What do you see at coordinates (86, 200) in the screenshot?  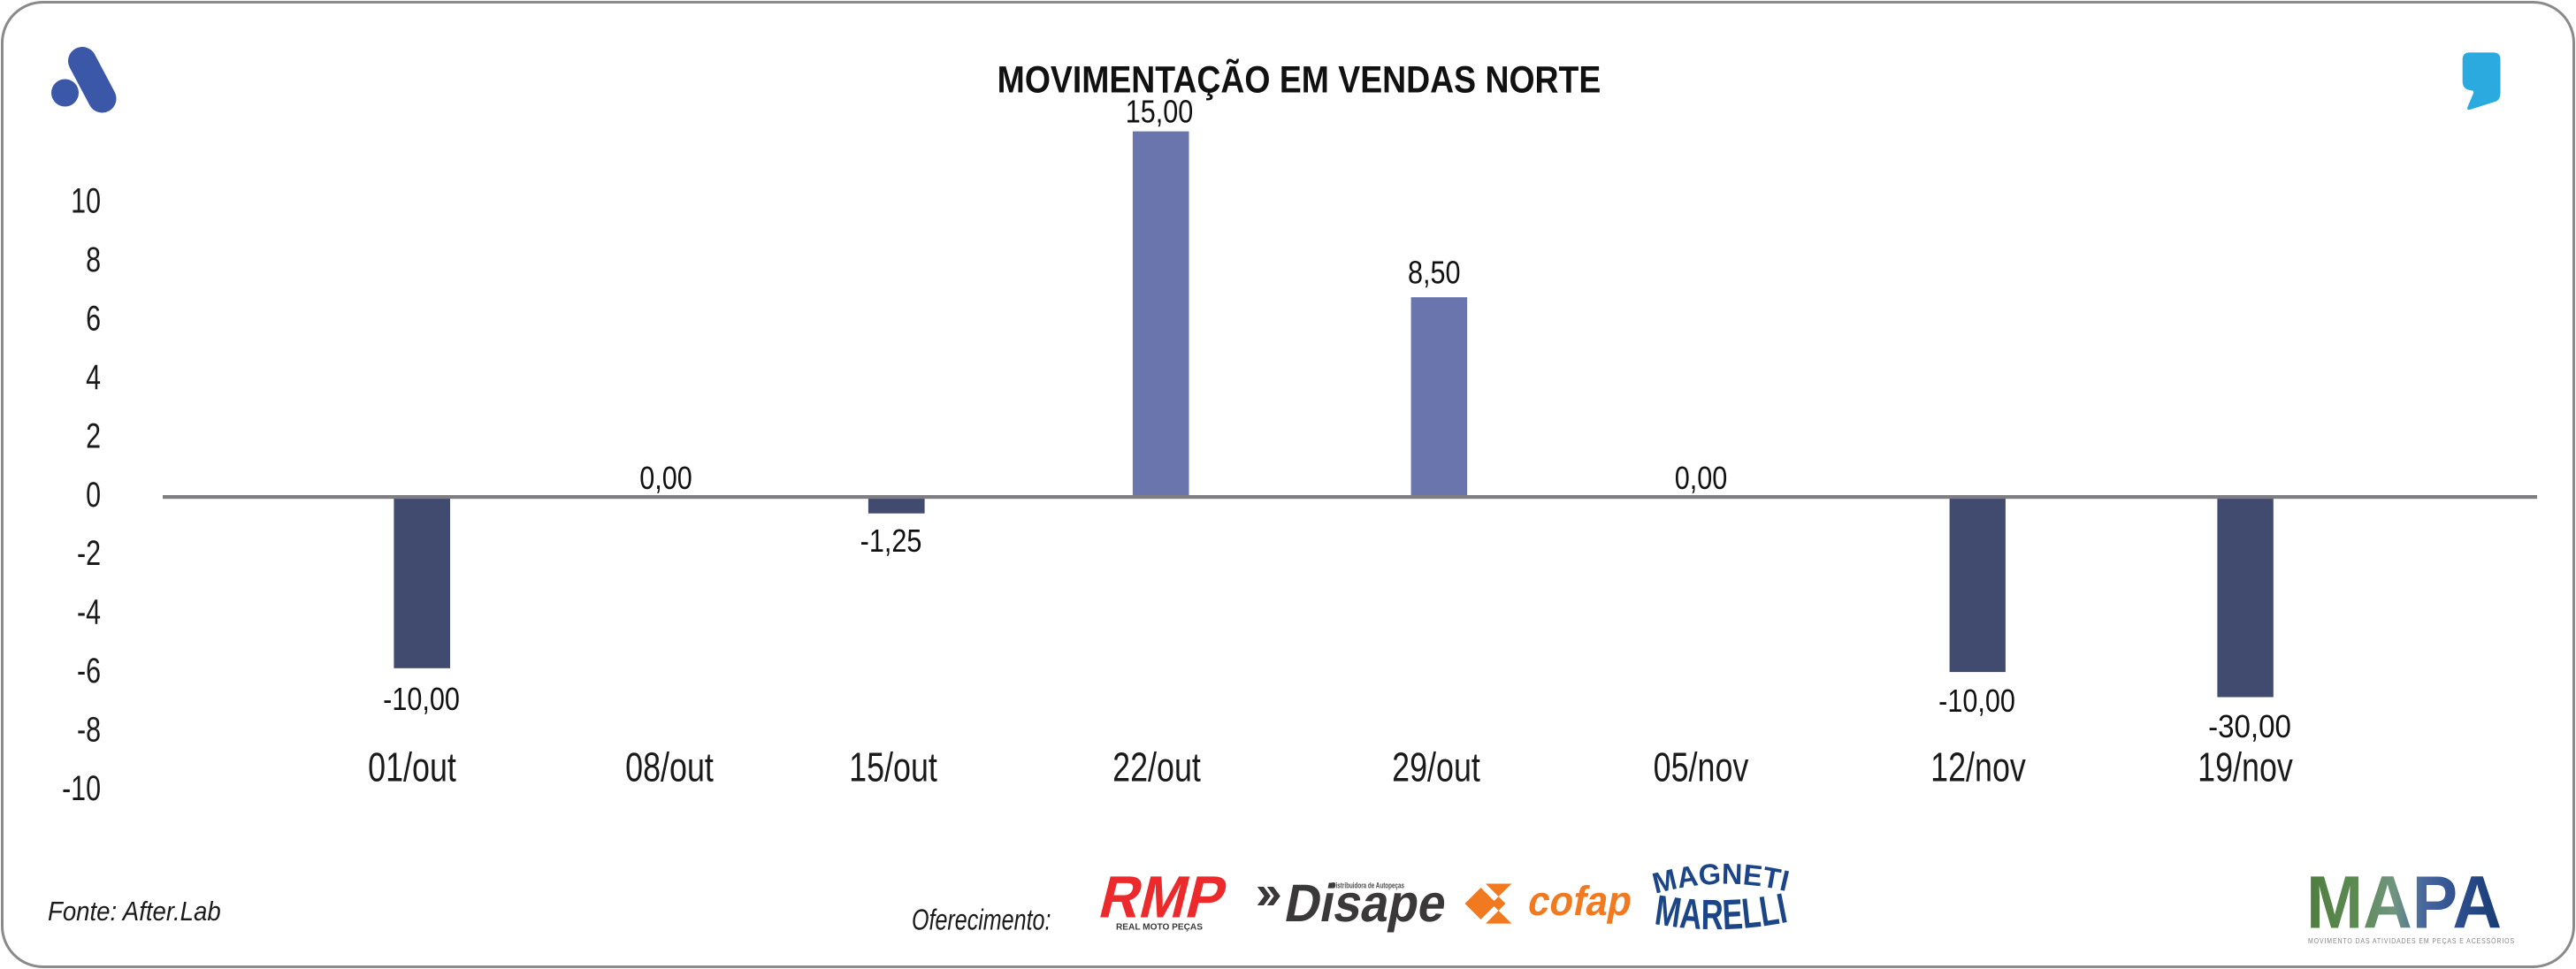 I see `svg-text: 10` at bounding box center [86, 200].